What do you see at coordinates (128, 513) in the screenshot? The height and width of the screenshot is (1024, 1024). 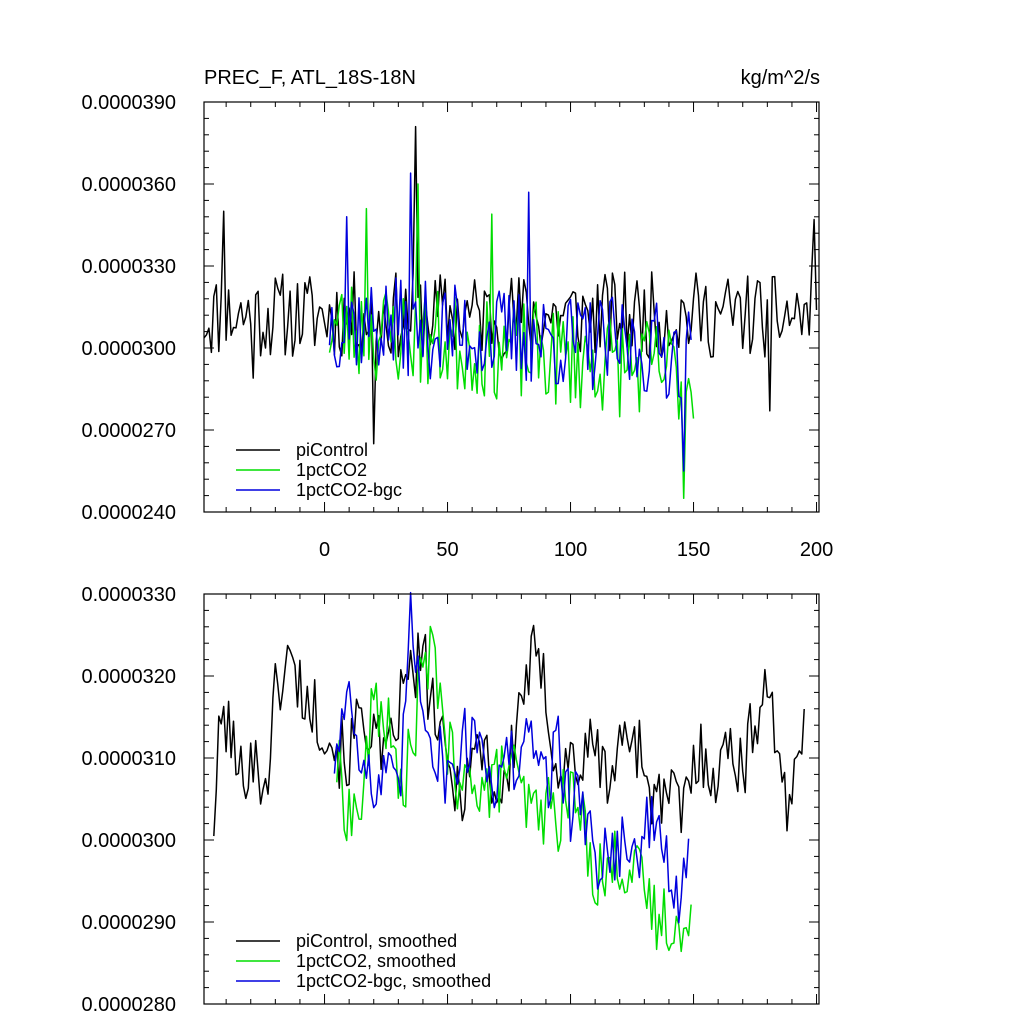 I see `y-tick-label: 0.0000240` at bounding box center [128, 513].